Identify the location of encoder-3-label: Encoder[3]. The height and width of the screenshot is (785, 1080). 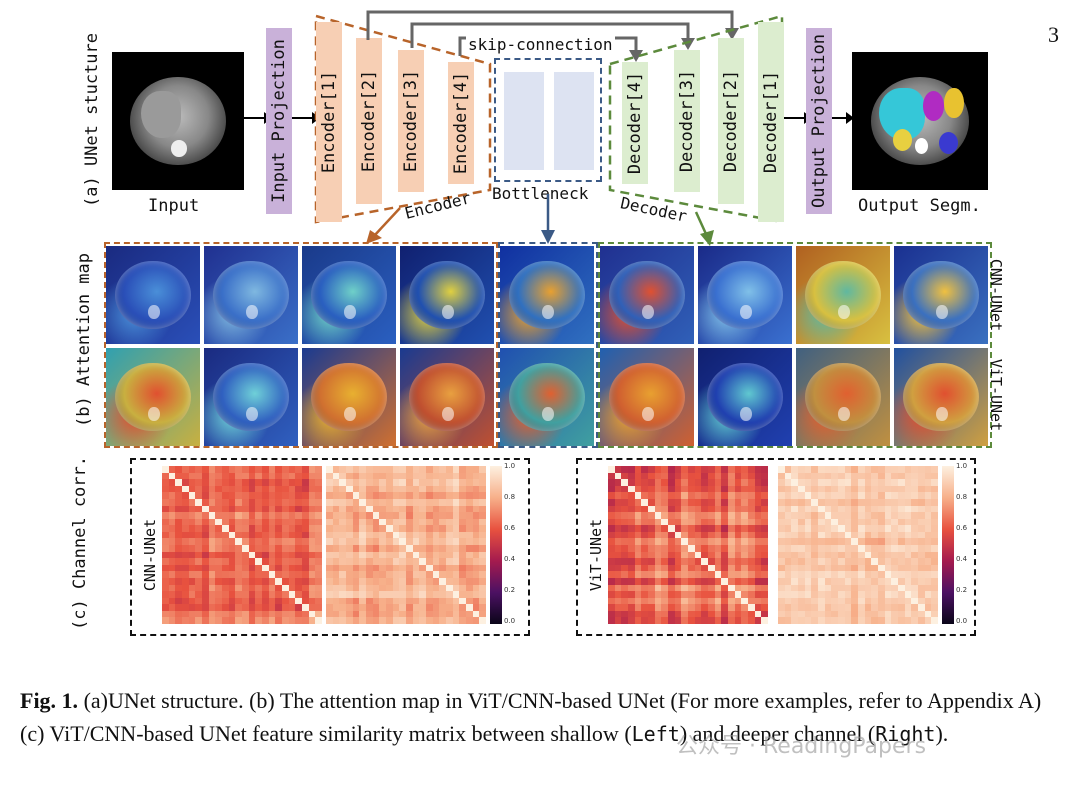
(411, 121).